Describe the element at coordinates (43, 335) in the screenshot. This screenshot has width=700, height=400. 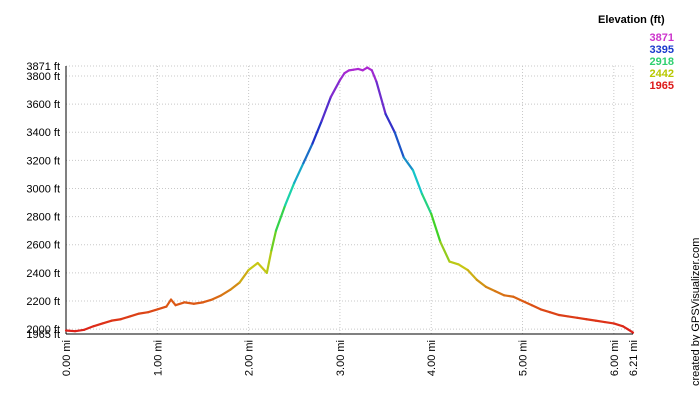
I see `y-tick-label: 1965 ft` at that location.